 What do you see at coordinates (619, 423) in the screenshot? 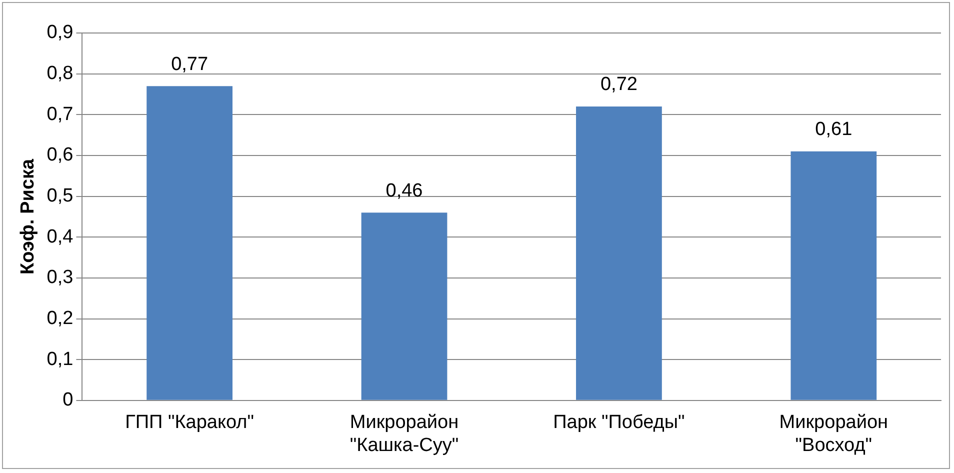
I see `x-tick-label: Парк "Победы"` at bounding box center [619, 423].